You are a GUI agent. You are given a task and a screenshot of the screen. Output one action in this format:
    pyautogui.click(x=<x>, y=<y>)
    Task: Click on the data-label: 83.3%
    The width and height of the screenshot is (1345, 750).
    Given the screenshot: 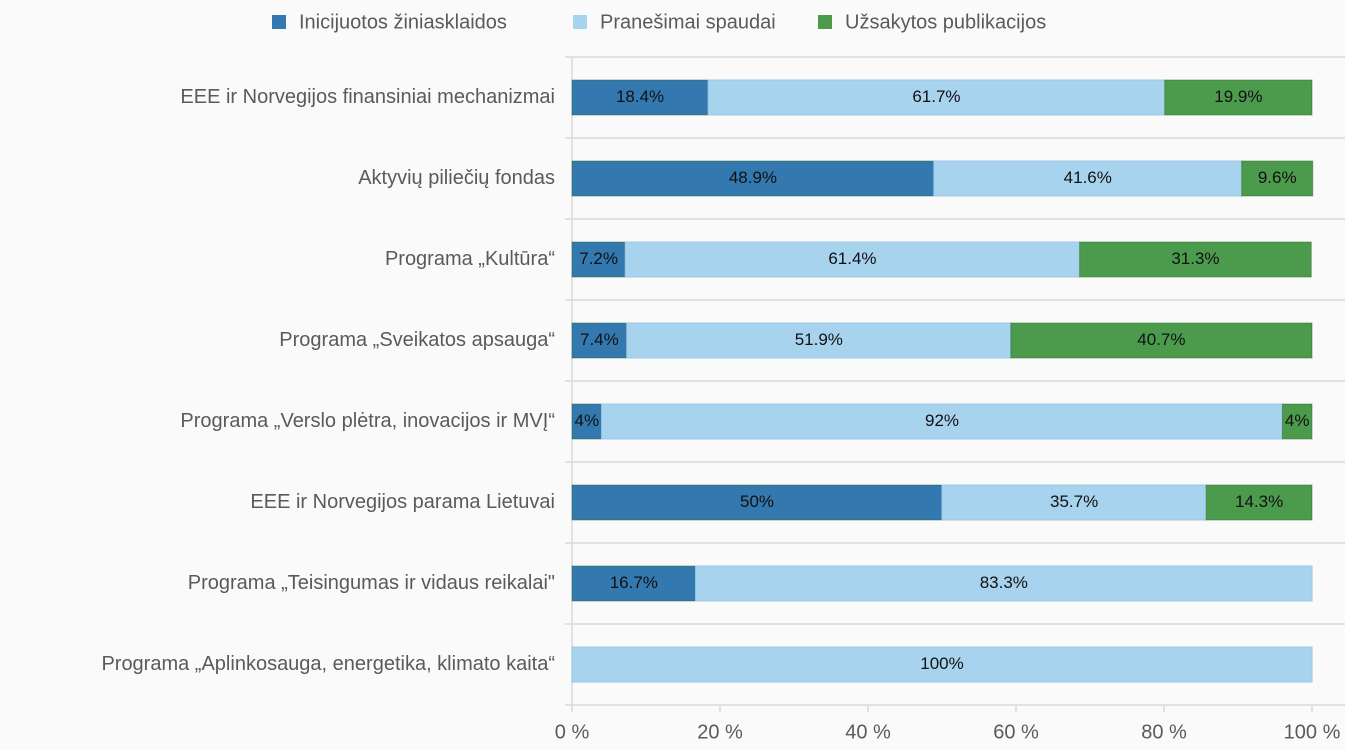 What is the action you would take?
    pyautogui.click(x=1004, y=582)
    